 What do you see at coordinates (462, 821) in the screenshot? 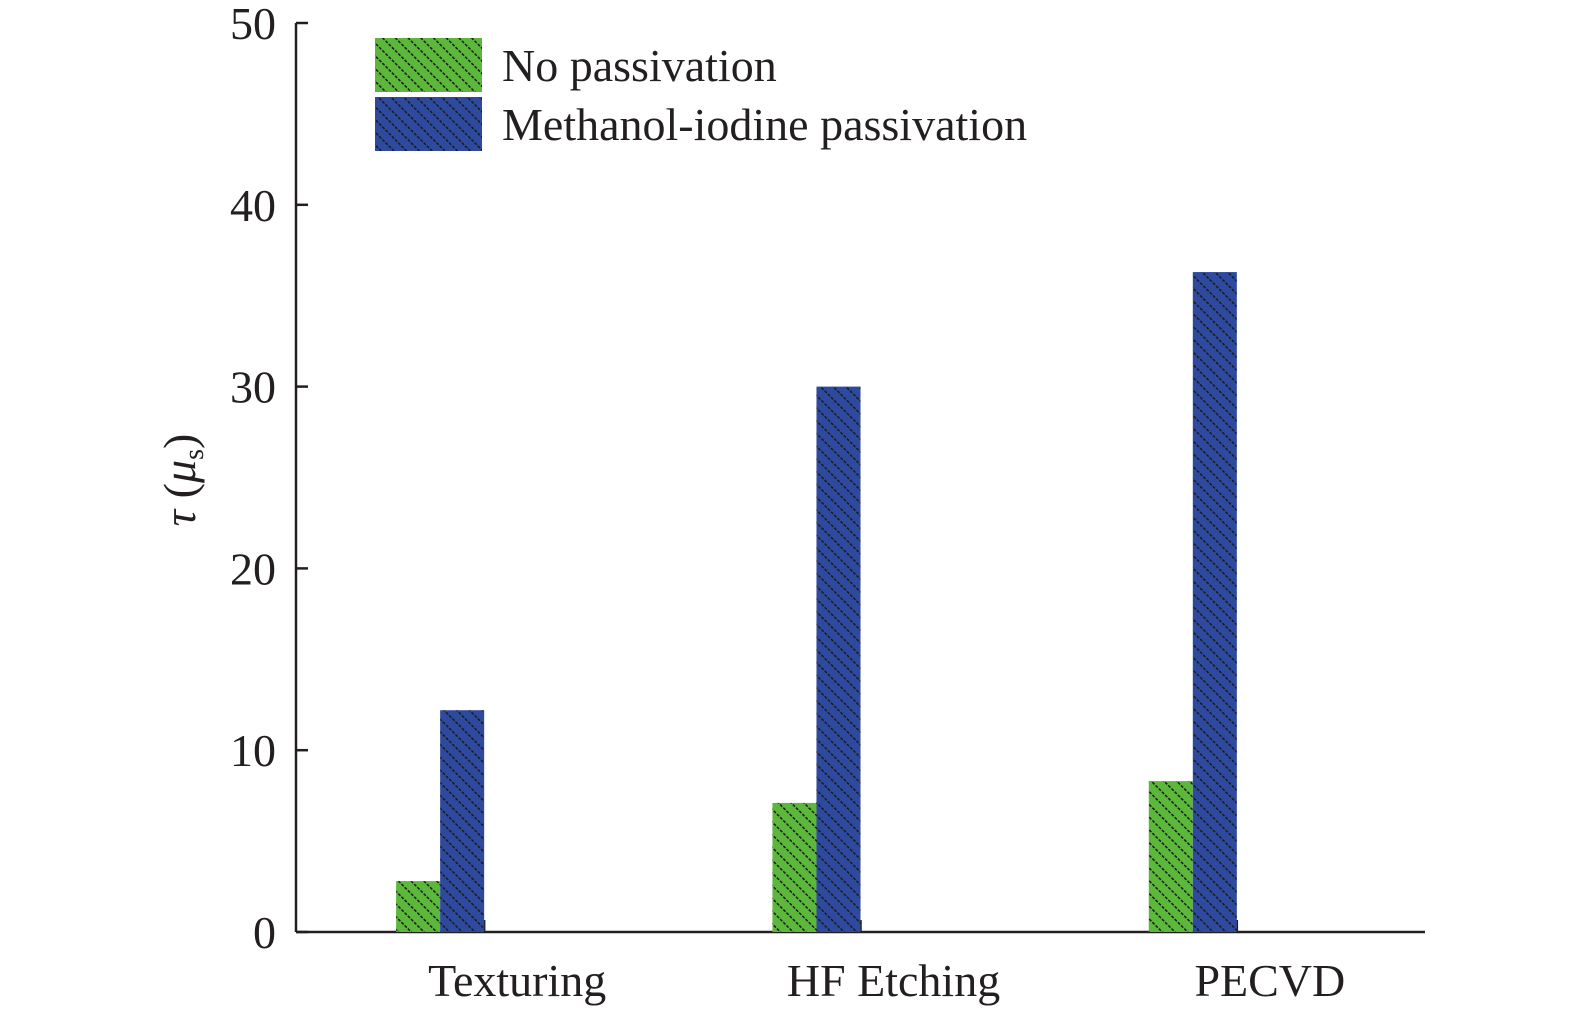
I see `bar-methanol-iodine-texturing` at bounding box center [462, 821].